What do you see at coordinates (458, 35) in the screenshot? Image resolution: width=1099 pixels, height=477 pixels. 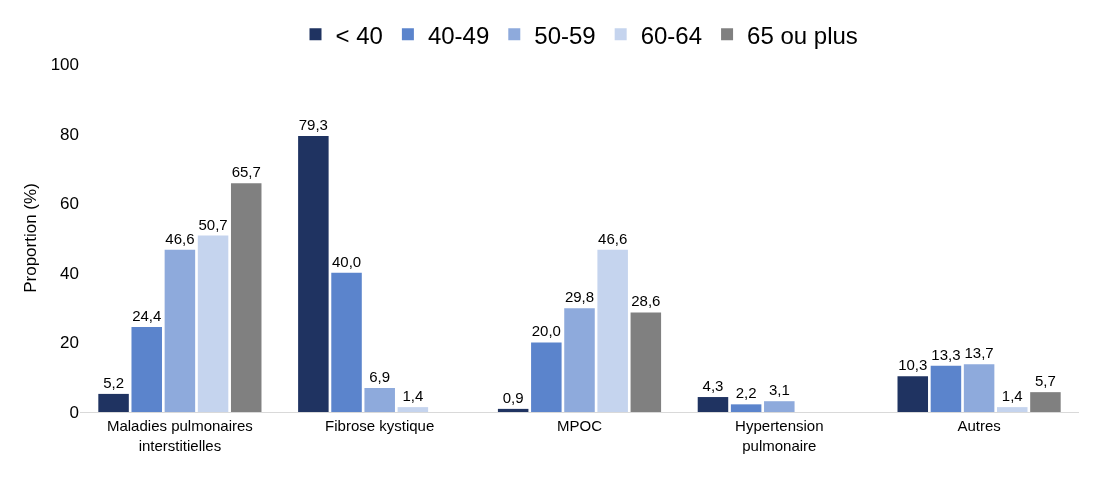 I see `legend-label: 40-49` at bounding box center [458, 35].